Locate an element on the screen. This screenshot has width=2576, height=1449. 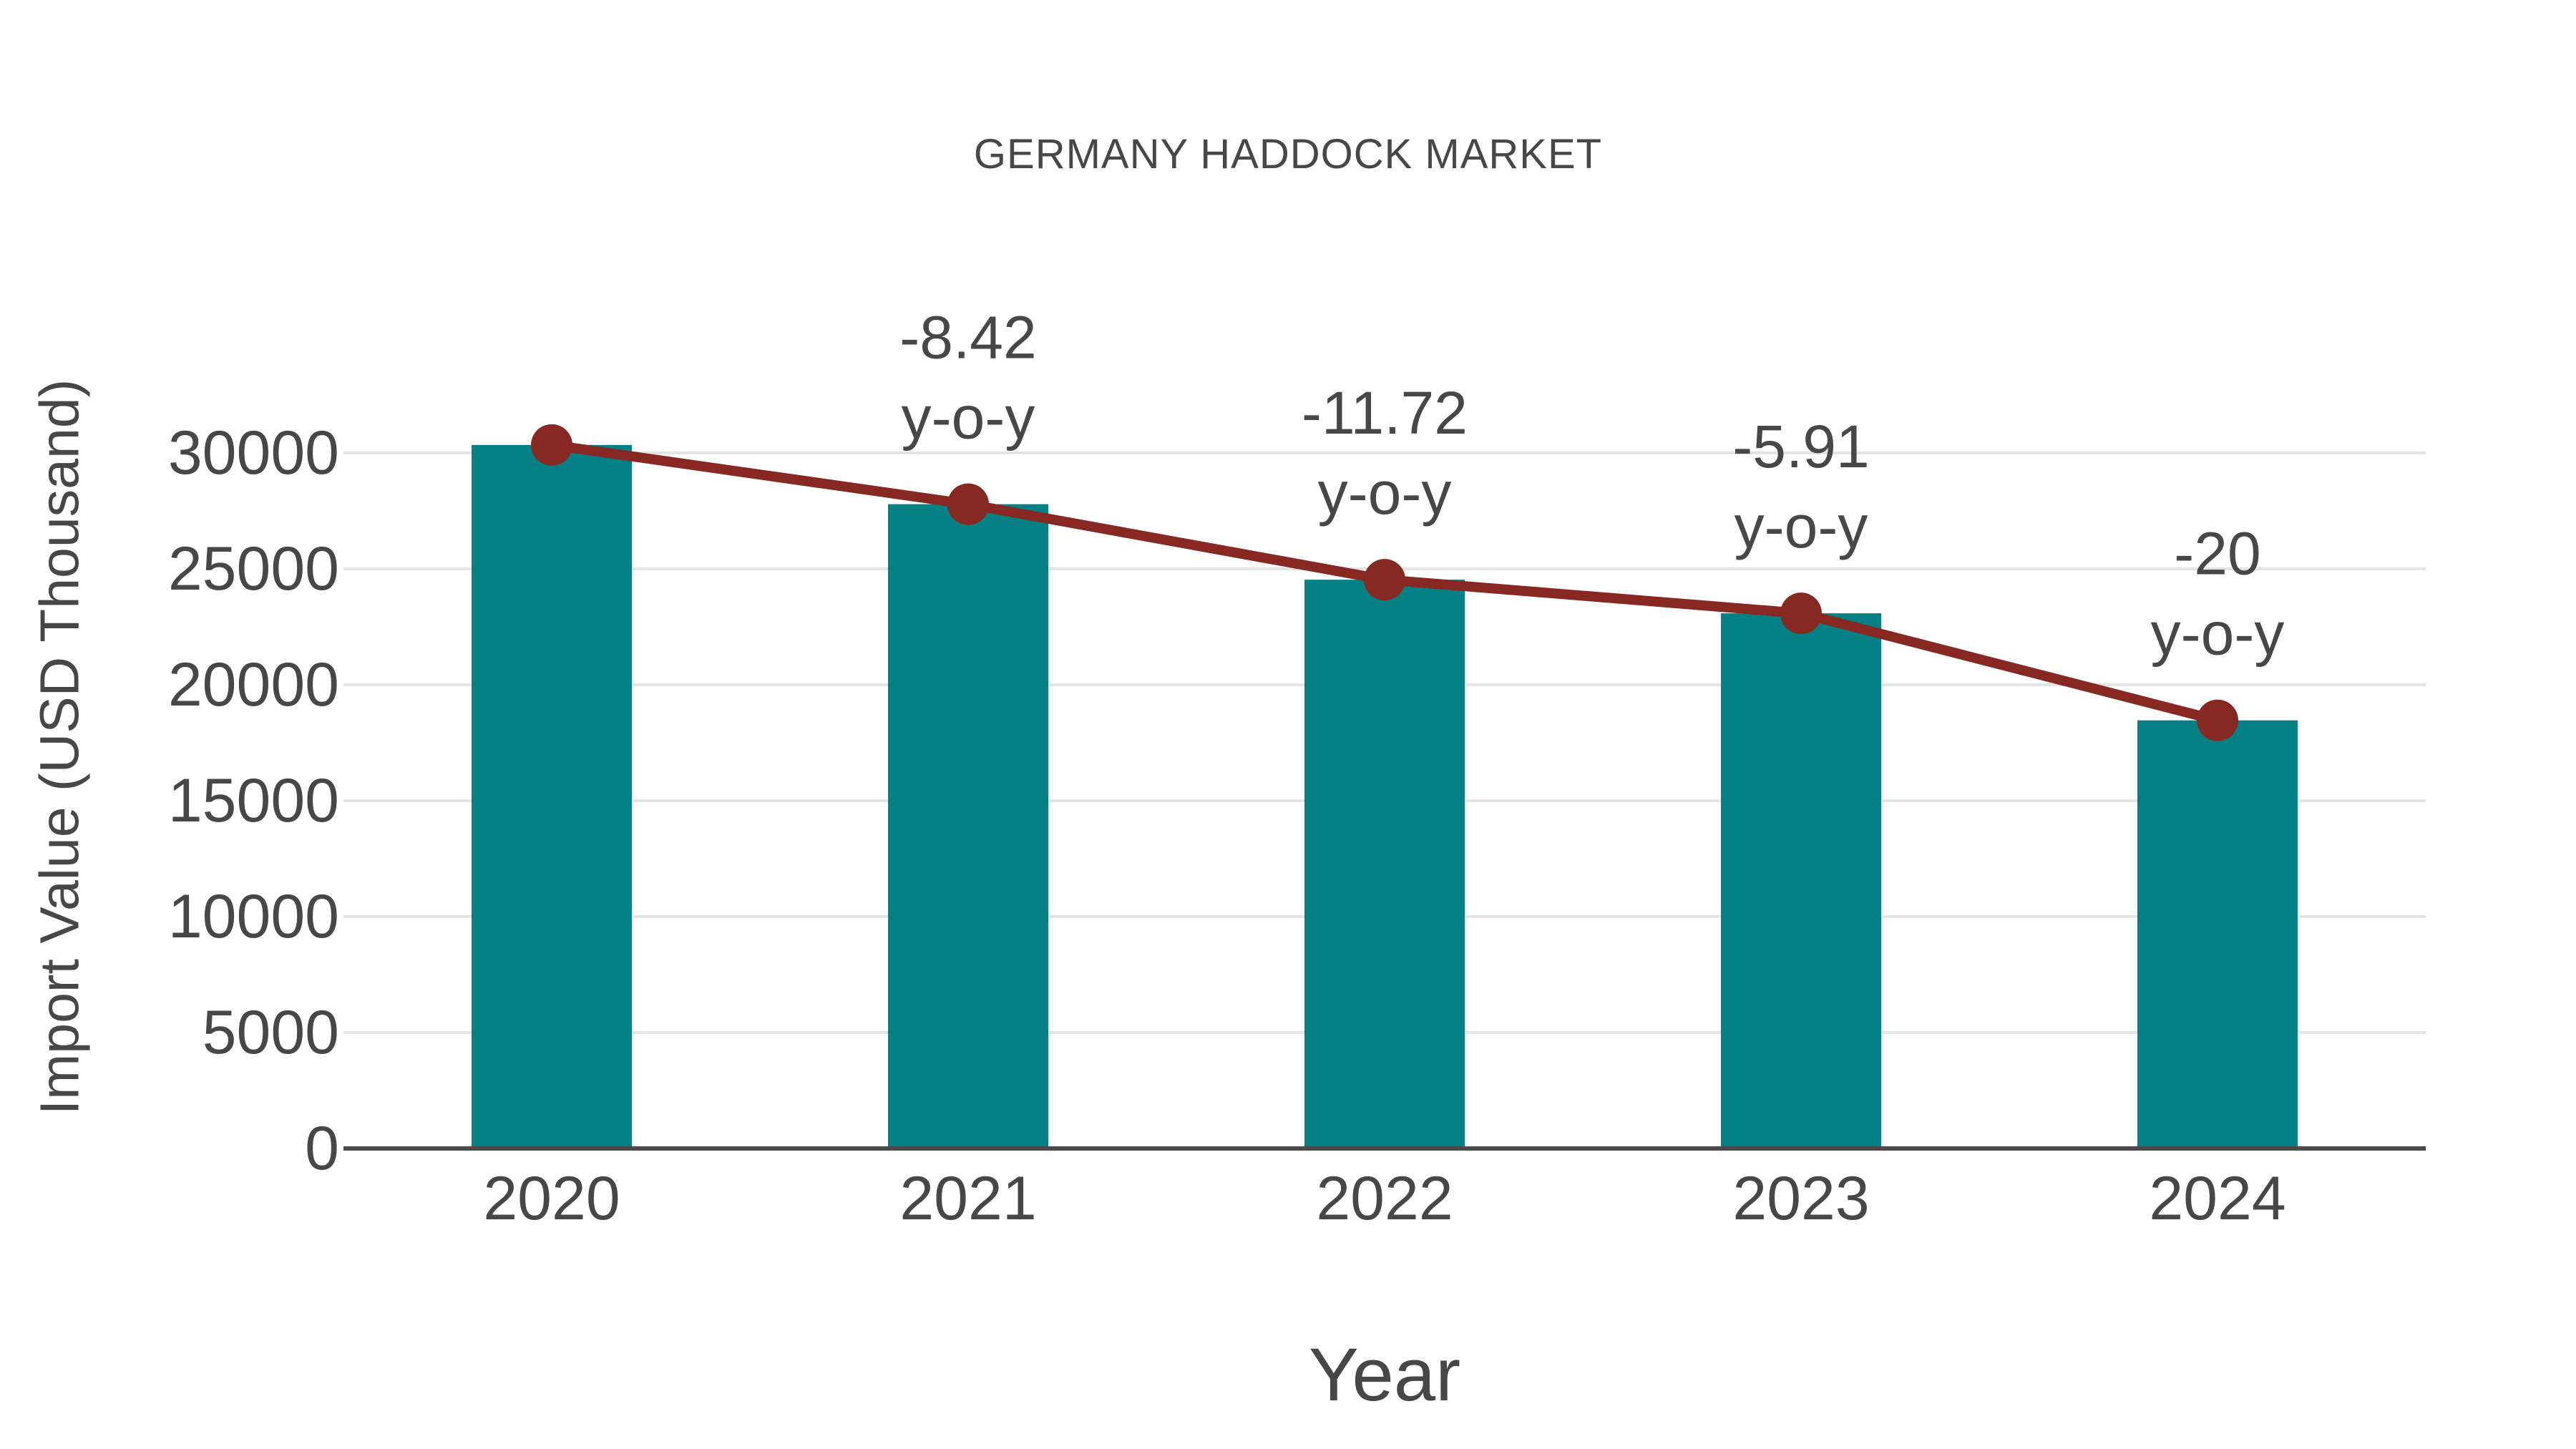
annotation-2021-suffix: y-o-y is located at coordinates (968, 418).